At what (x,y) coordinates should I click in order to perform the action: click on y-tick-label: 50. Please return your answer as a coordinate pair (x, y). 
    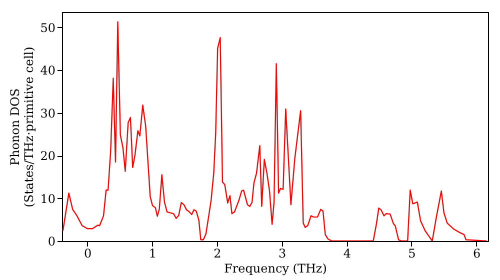
    Looking at the image, I should click on (48, 27).